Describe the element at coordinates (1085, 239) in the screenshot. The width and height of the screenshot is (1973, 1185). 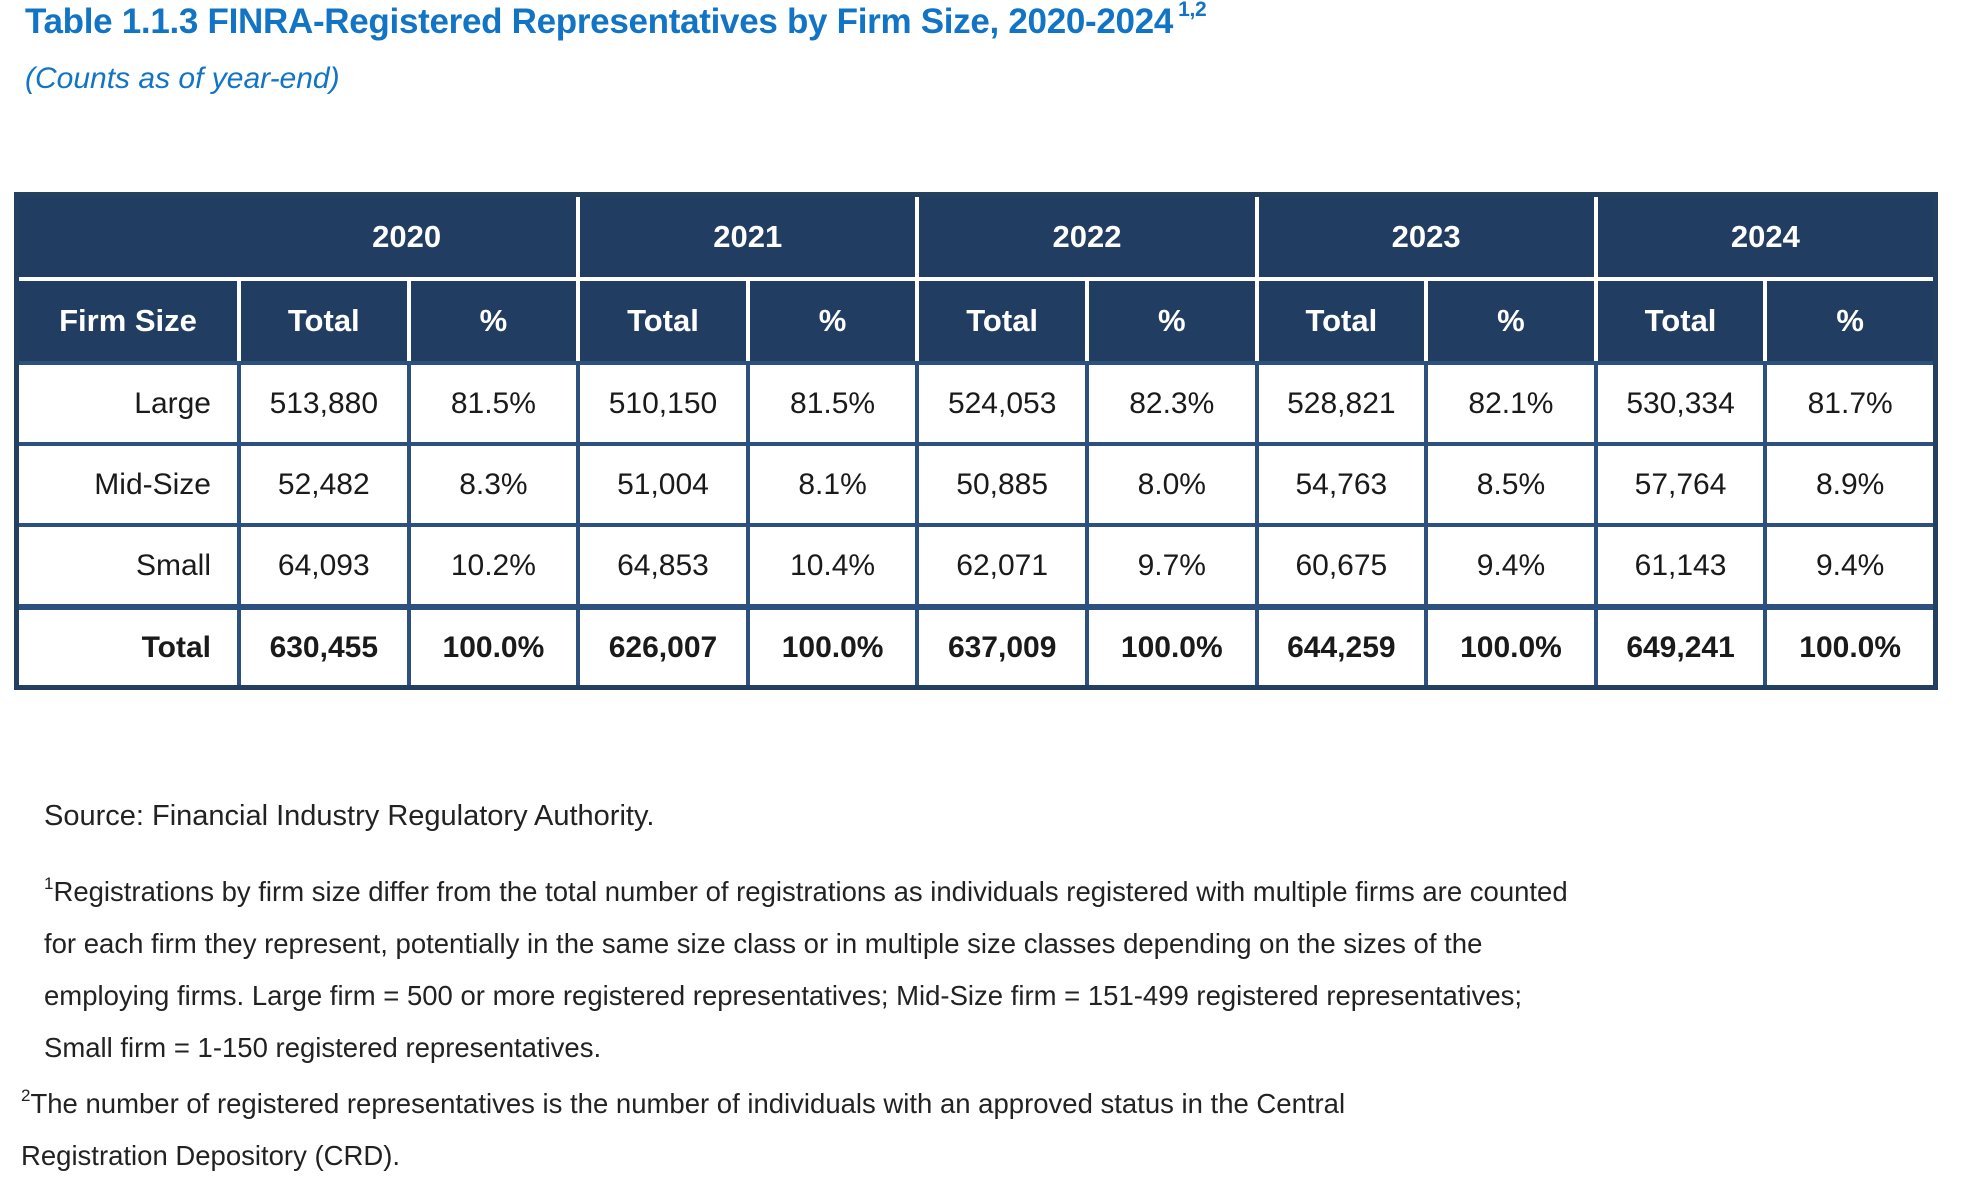
I see `year-header-2022: 2022` at that location.